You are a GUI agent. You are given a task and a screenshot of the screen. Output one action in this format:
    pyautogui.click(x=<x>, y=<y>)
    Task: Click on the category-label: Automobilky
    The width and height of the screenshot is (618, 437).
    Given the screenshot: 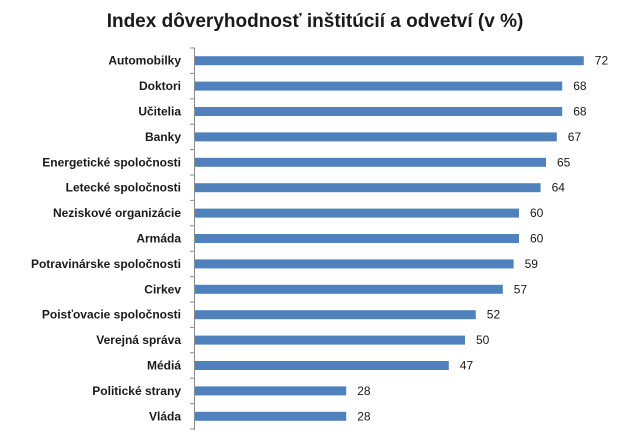 What is the action you would take?
    pyautogui.click(x=144, y=61)
    